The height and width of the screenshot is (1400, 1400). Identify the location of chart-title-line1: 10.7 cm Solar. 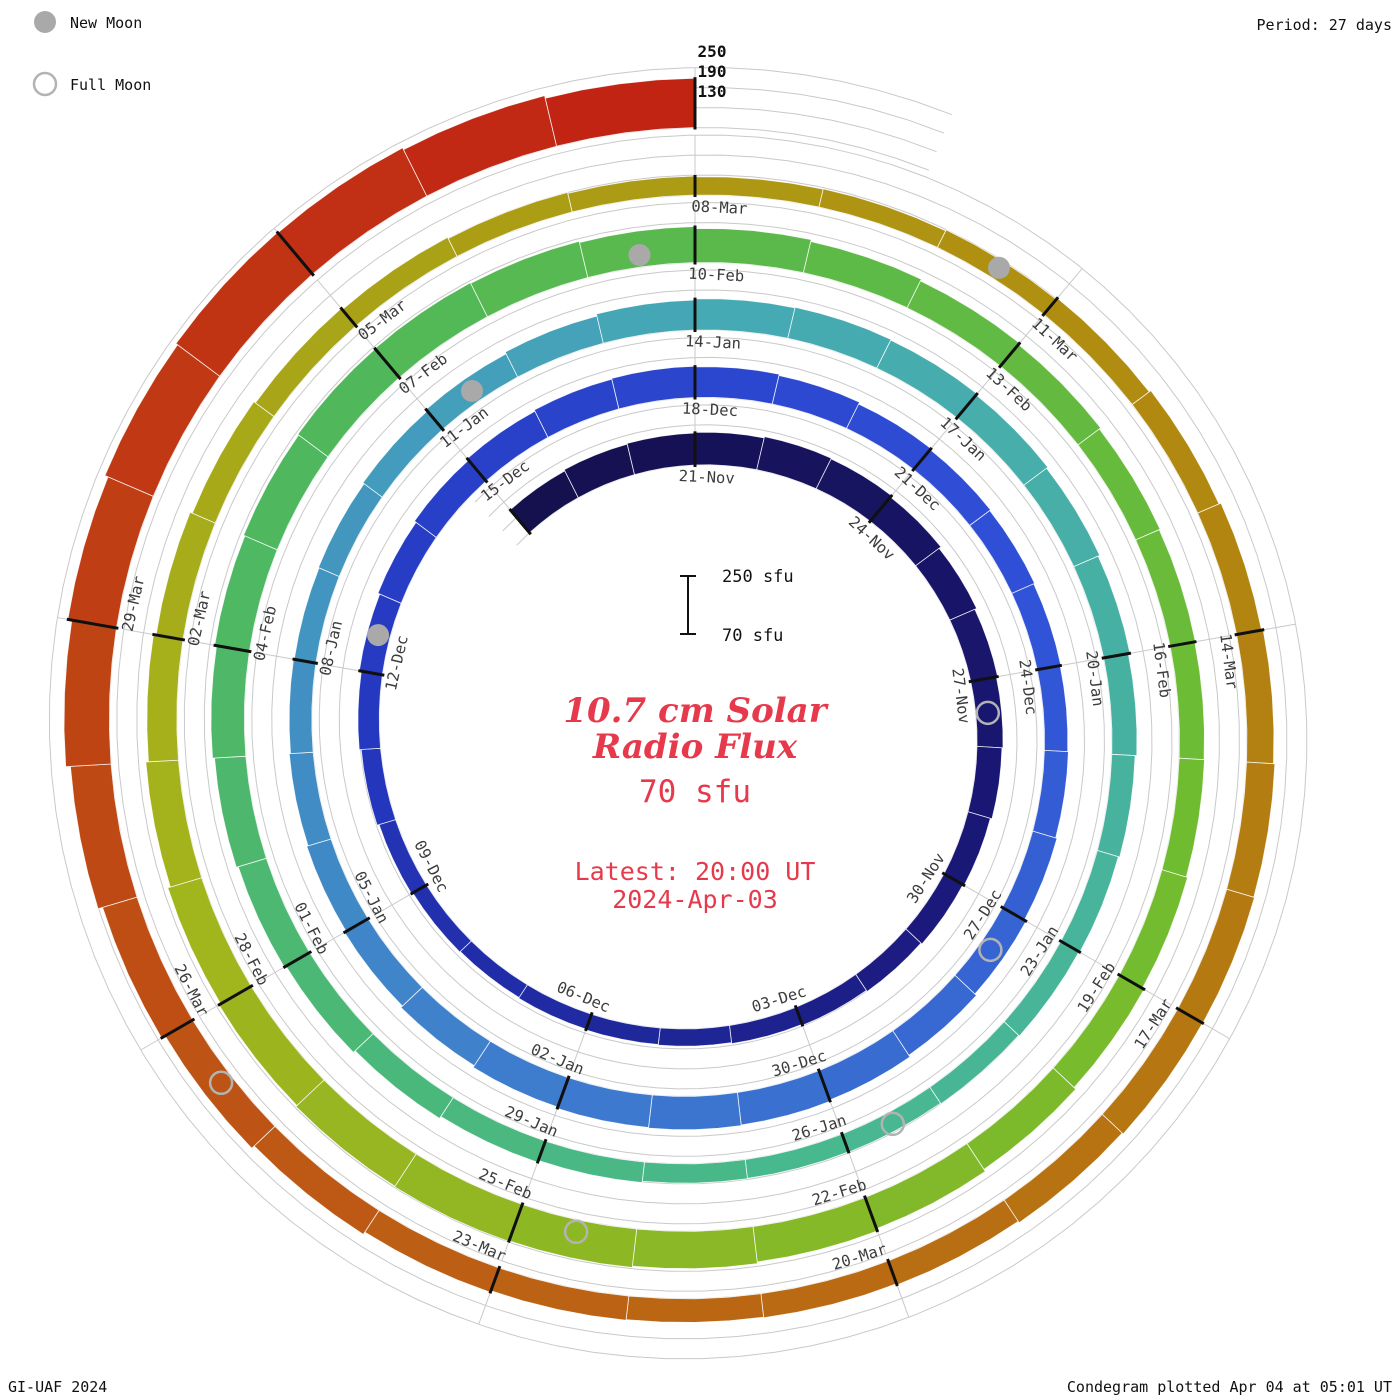
(695, 711).